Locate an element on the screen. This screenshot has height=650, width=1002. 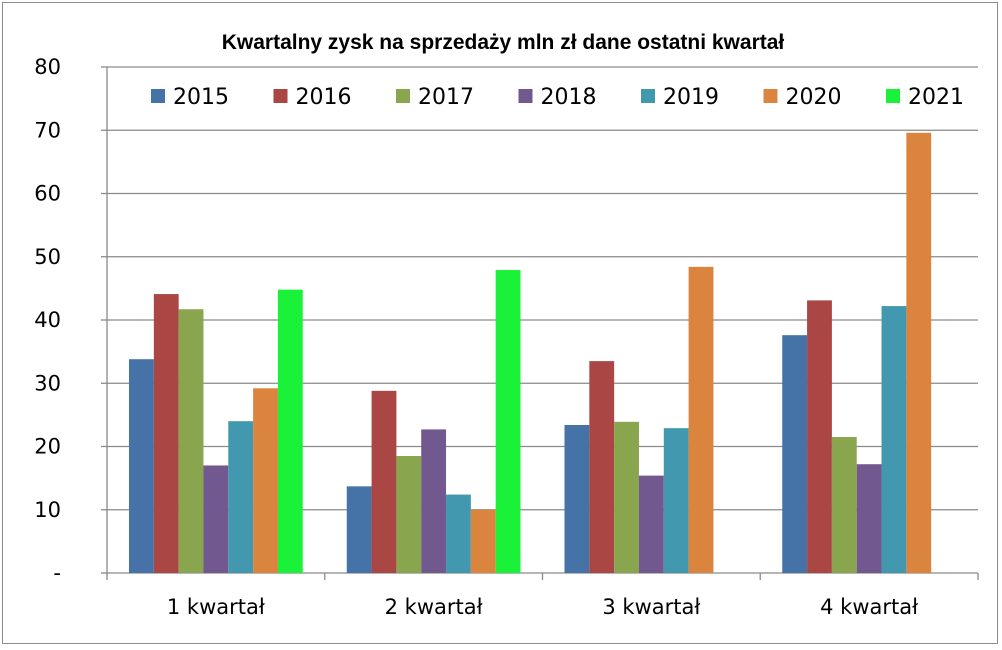
legend-label: 2019 is located at coordinates (691, 97).